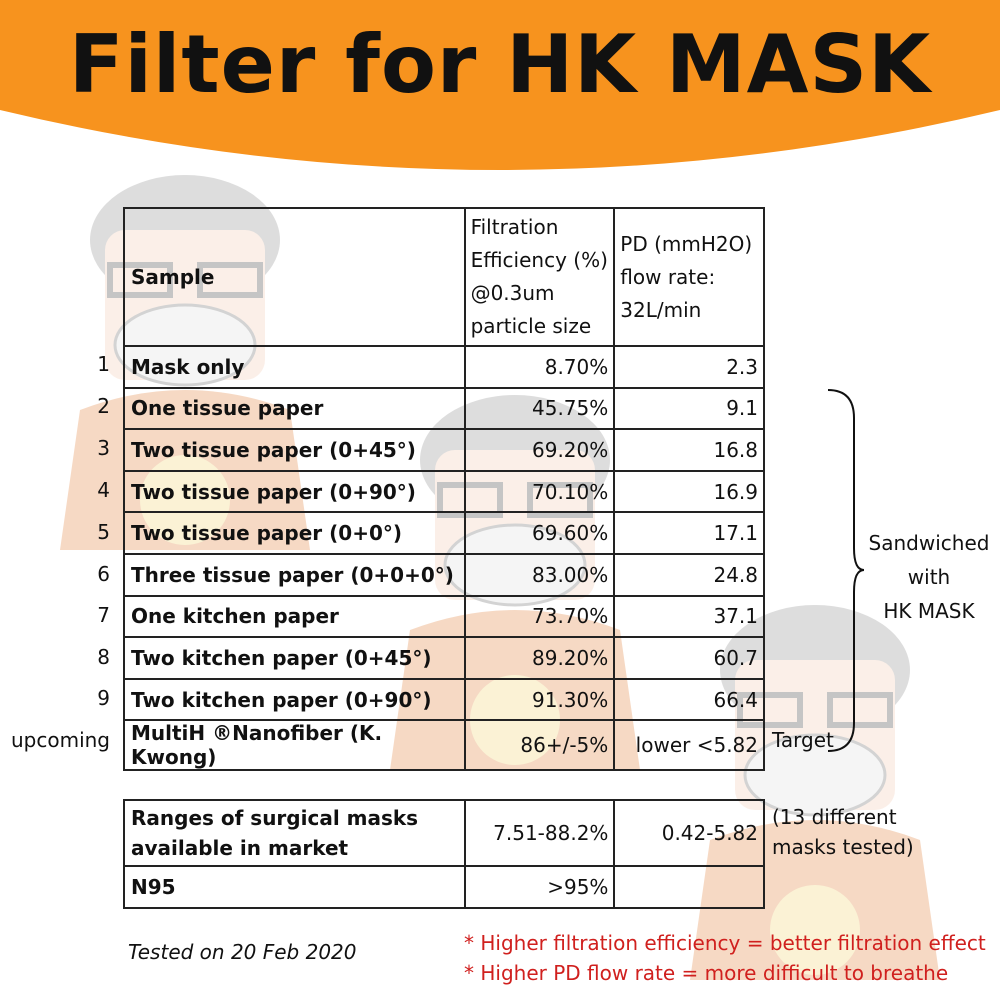 Image resolution: width=1000 pixels, height=1000 pixels. Describe the element at coordinates (929, 577) in the screenshot. I see `sandwiched-note: Sandwiched with HK MASK` at that location.